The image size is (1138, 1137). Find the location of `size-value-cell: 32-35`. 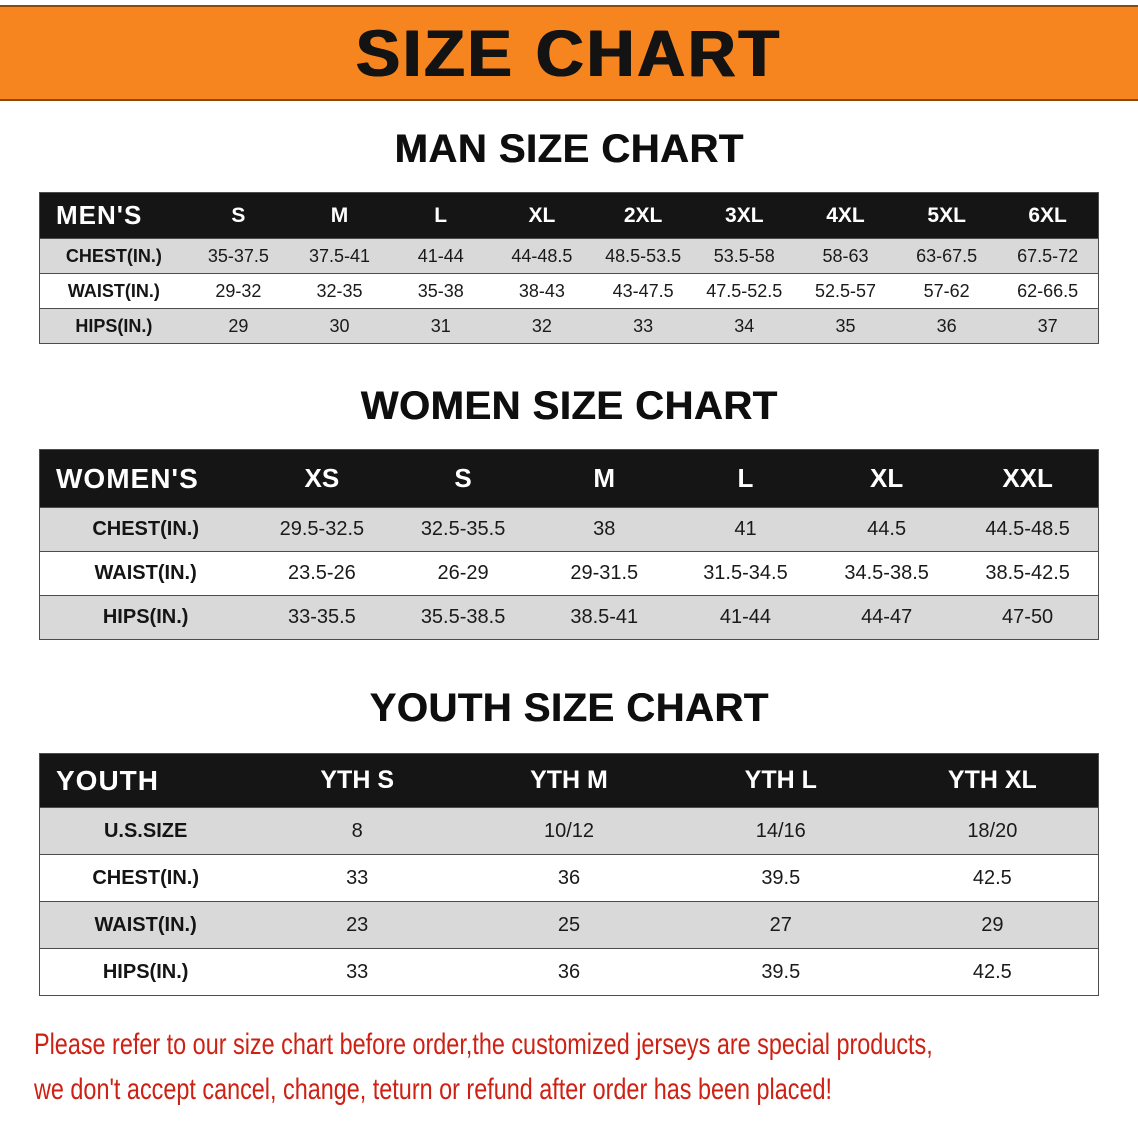

size-value-cell: 32-35 is located at coordinates (339, 290).